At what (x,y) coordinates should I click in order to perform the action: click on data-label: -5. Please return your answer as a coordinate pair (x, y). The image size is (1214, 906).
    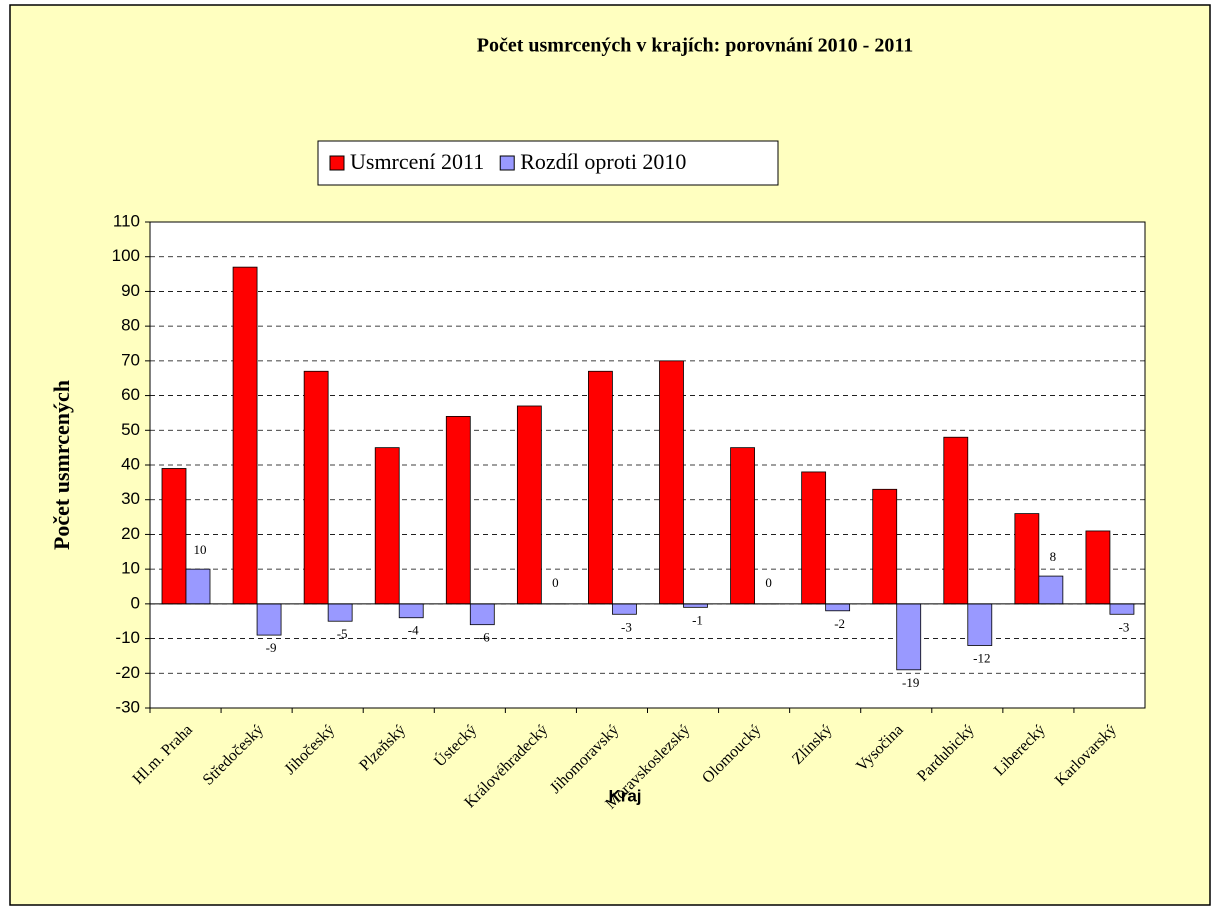
    Looking at the image, I should click on (342, 633).